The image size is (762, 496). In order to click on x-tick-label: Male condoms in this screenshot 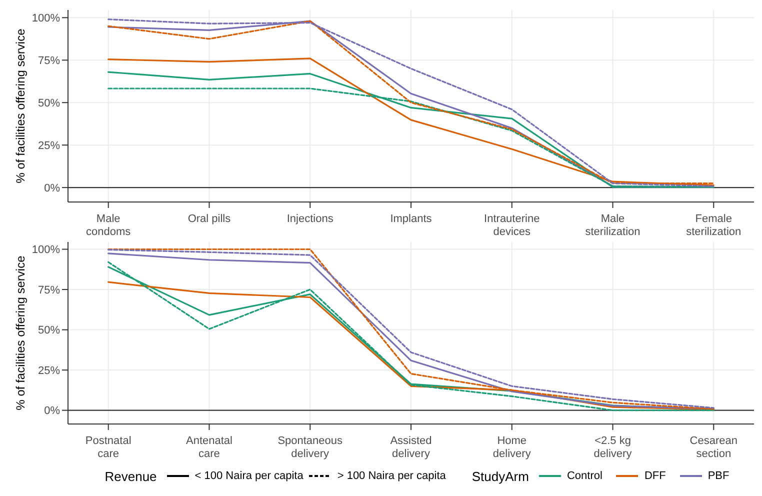, I will do `click(109, 225)`.